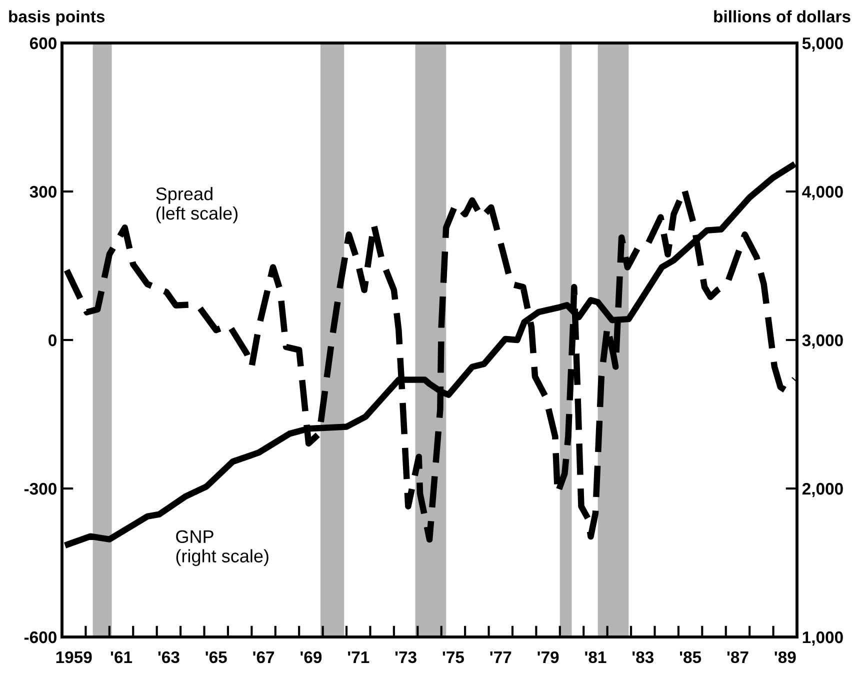 This screenshot has height=675, width=859. What do you see at coordinates (311, 657) in the screenshot?
I see `x-tick-label: '69` at bounding box center [311, 657].